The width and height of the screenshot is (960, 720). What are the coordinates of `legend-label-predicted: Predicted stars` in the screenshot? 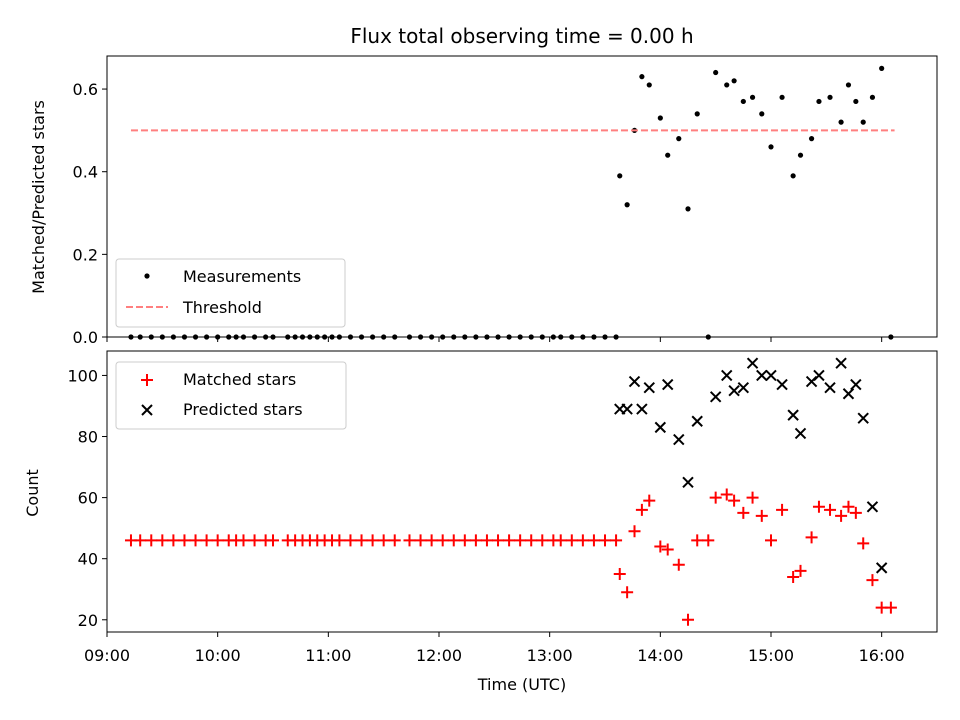 It's located at (243, 409).